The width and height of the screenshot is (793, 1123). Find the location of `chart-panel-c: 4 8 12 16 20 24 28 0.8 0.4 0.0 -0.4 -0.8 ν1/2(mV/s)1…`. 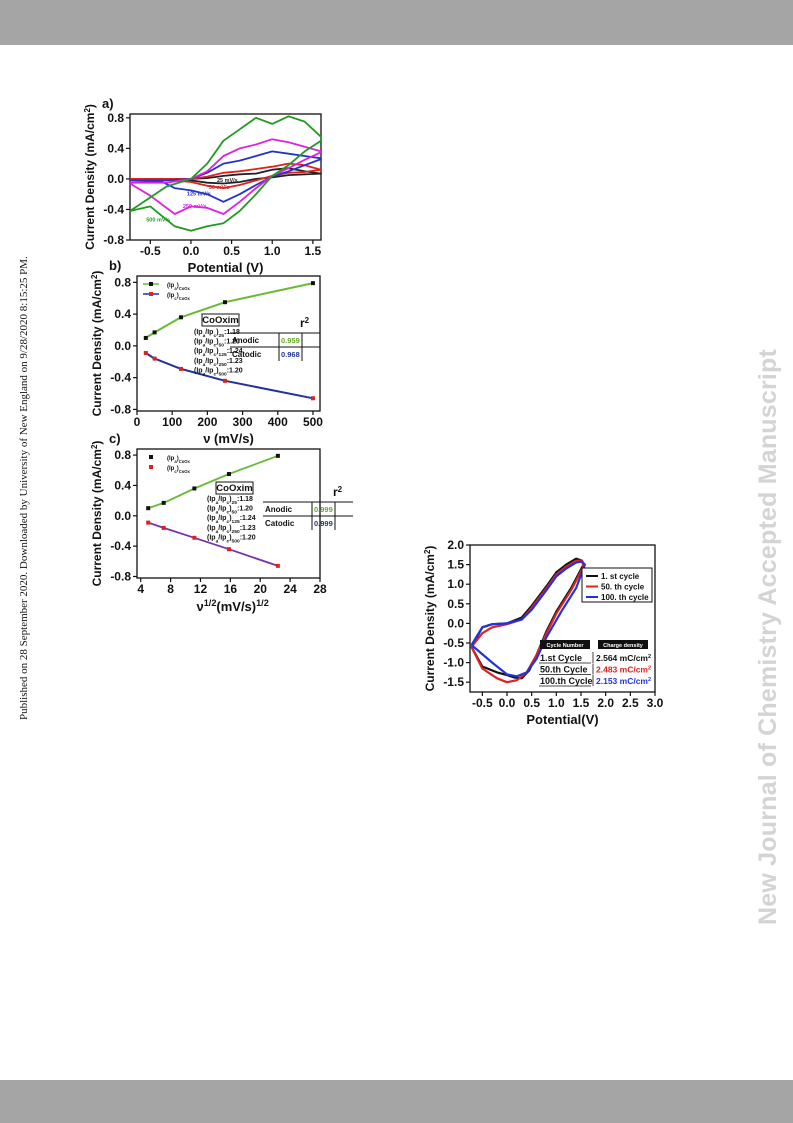

chart-panel-c: 4 8 12 16 20 24 28 0.8 0.4 0.0 -0.4 -0.8 ν1/2(mV/s)1… is located at coordinates (221, 522).